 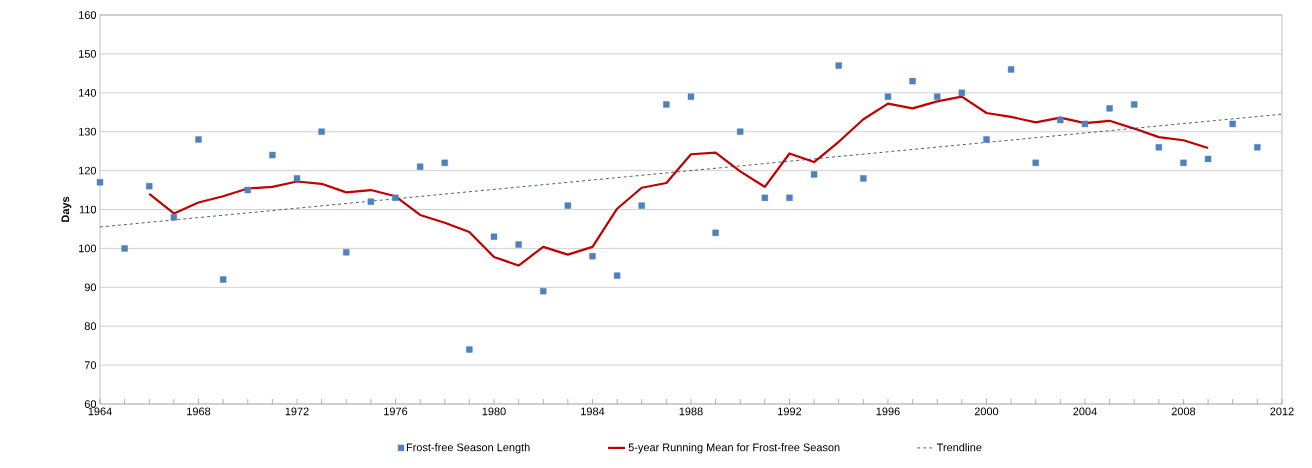 I want to click on y-tick-label: 160, so click(x=88, y=15).